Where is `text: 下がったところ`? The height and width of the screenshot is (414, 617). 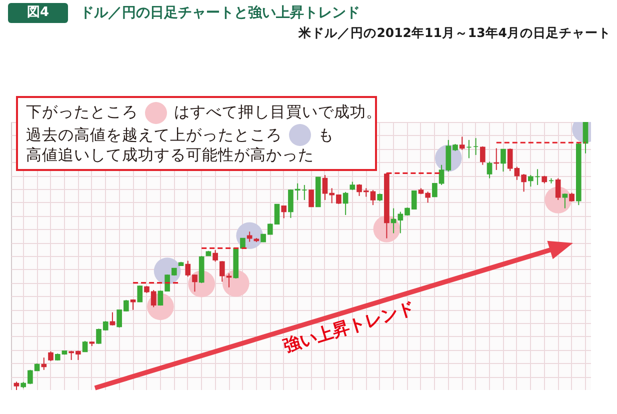 text: 下がったところ is located at coordinates (82, 113).